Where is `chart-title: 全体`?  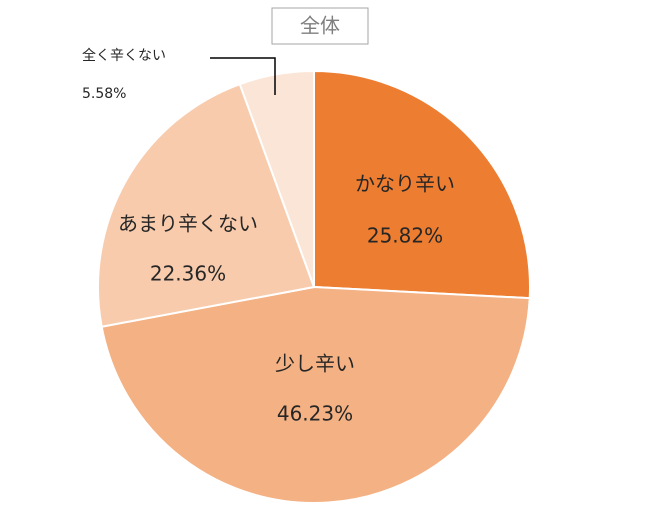 chart-title: 全体 is located at coordinates (320, 26).